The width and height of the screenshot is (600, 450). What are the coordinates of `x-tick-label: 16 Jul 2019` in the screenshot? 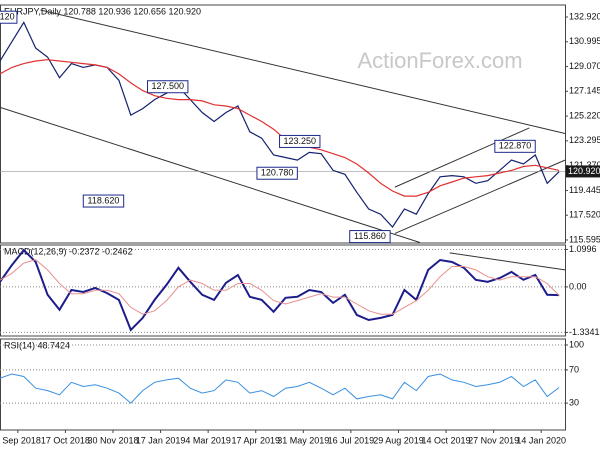 It's located at (351, 440).